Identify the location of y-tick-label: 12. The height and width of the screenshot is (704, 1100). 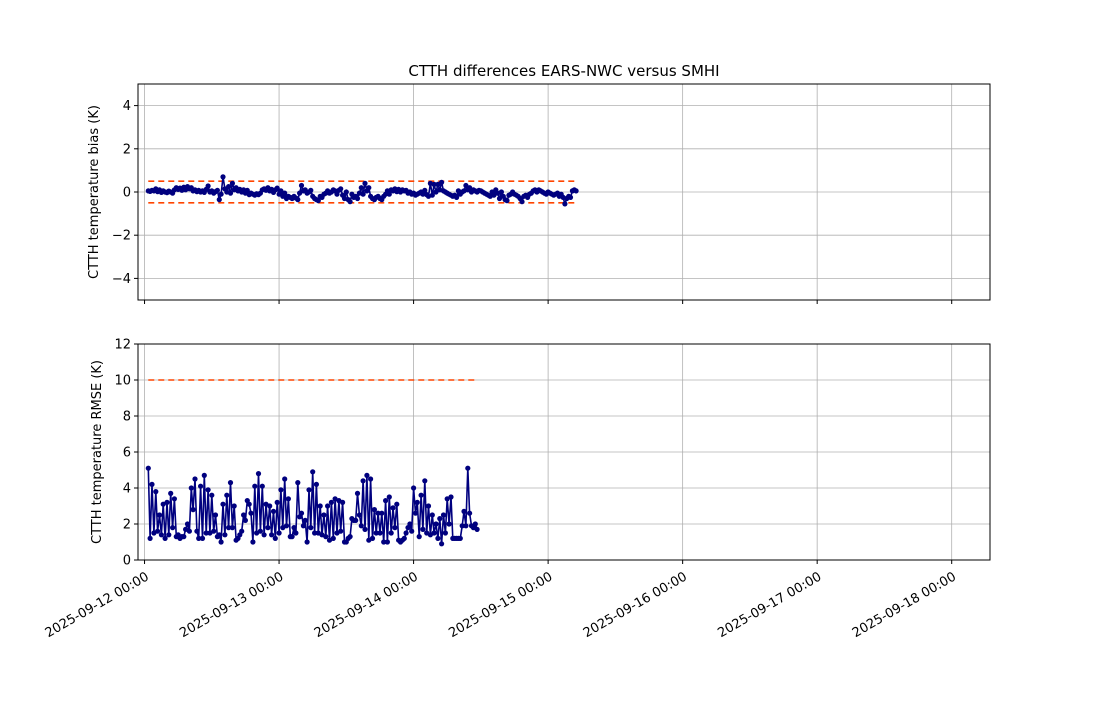
(122, 345).